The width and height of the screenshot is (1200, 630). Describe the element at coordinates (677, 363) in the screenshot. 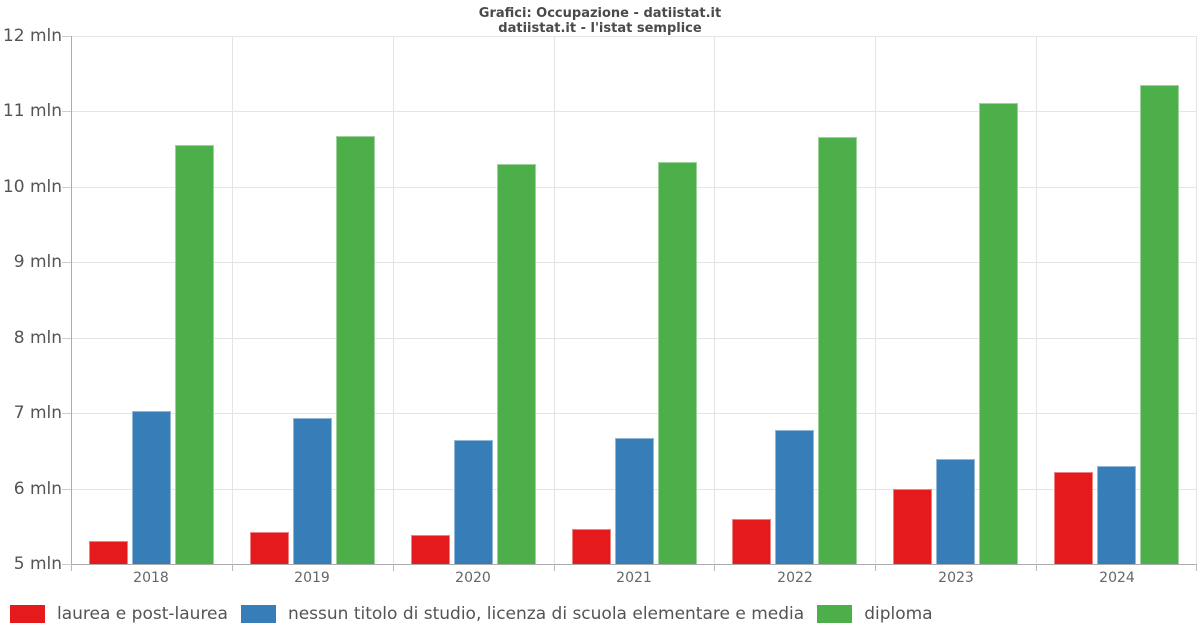

I see `bar-diploma-2021` at that location.